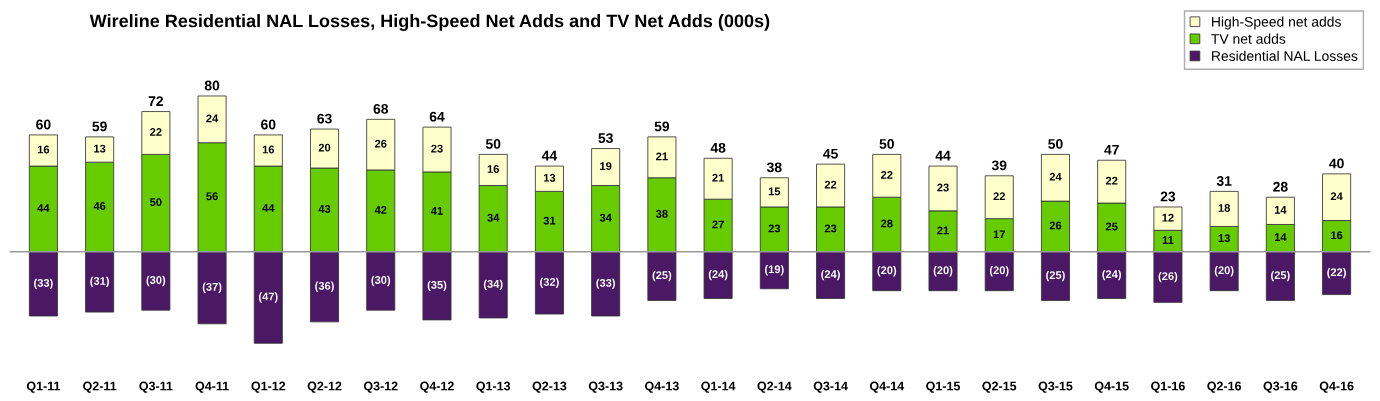 This screenshot has height=401, width=1380. I want to click on data-label: 18, so click(1224, 208).